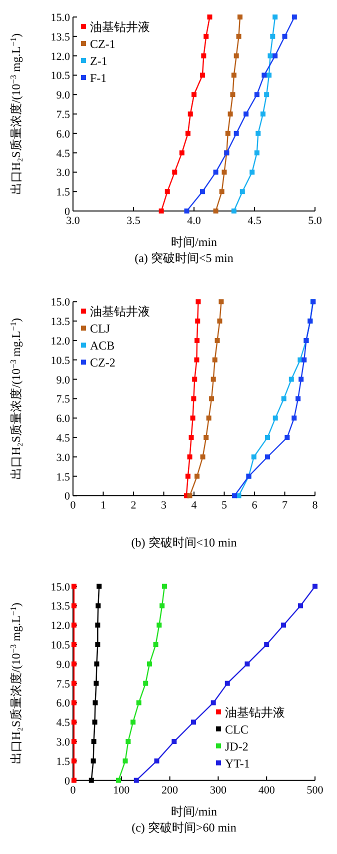 This screenshot has width=337, height=854. What do you see at coordinates (184, 543) in the screenshot?
I see `text: (b) 突破时间<10 min` at bounding box center [184, 543].